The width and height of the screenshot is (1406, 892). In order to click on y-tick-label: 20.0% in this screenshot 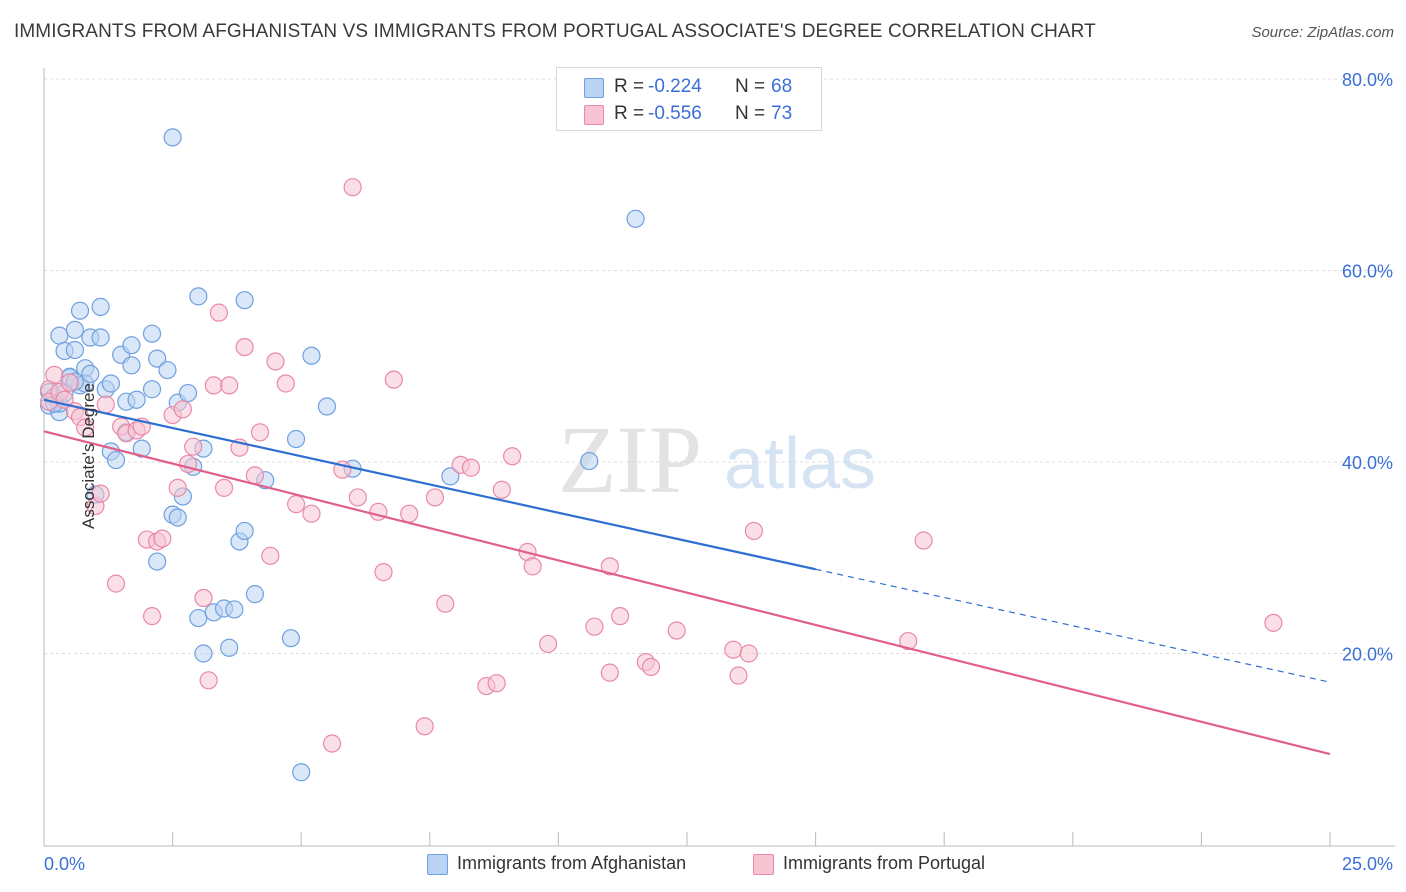, I will do `click(1367, 655)`.